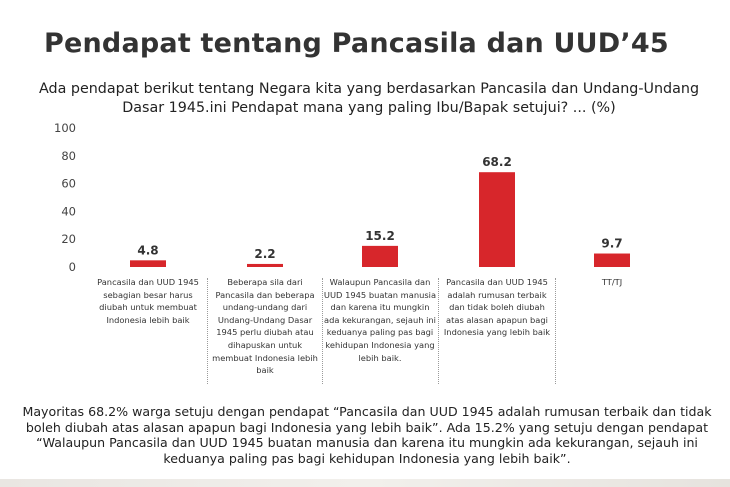  What do you see at coordinates (365, 483) in the screenshot?
I see `bottom-decoration-strip` at bounding box center [365, 483].